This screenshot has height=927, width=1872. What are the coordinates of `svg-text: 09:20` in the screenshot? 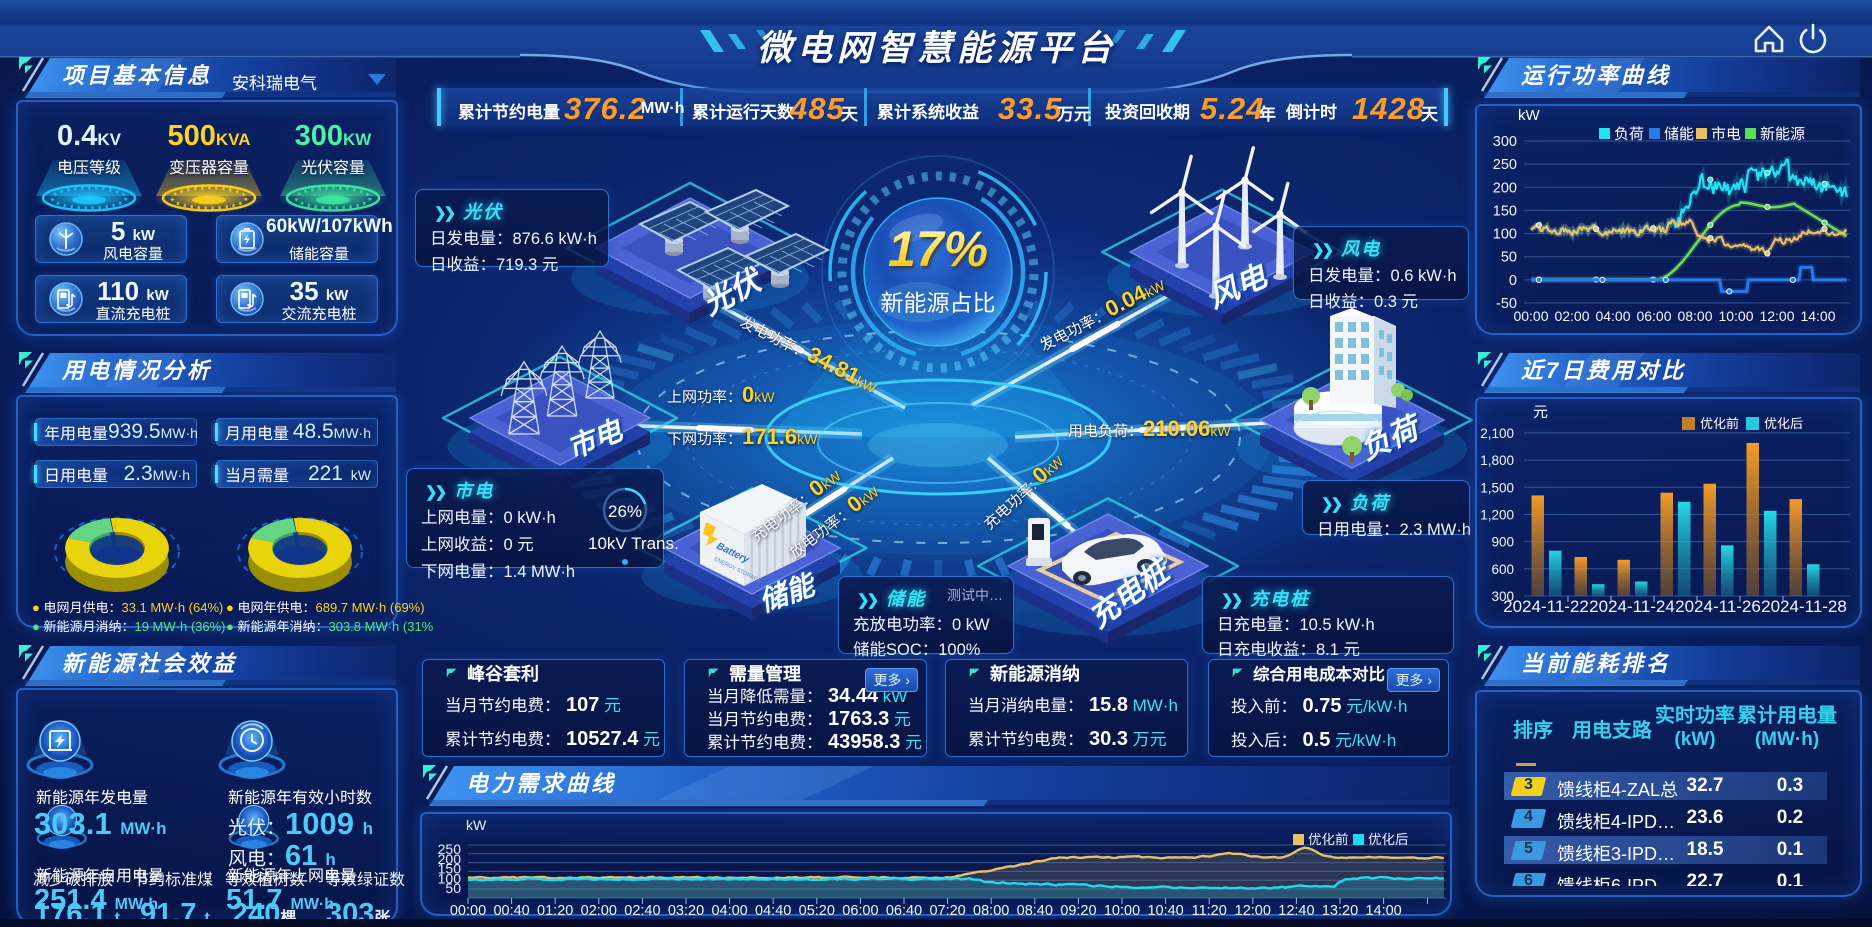 It's located at (1078, 911).